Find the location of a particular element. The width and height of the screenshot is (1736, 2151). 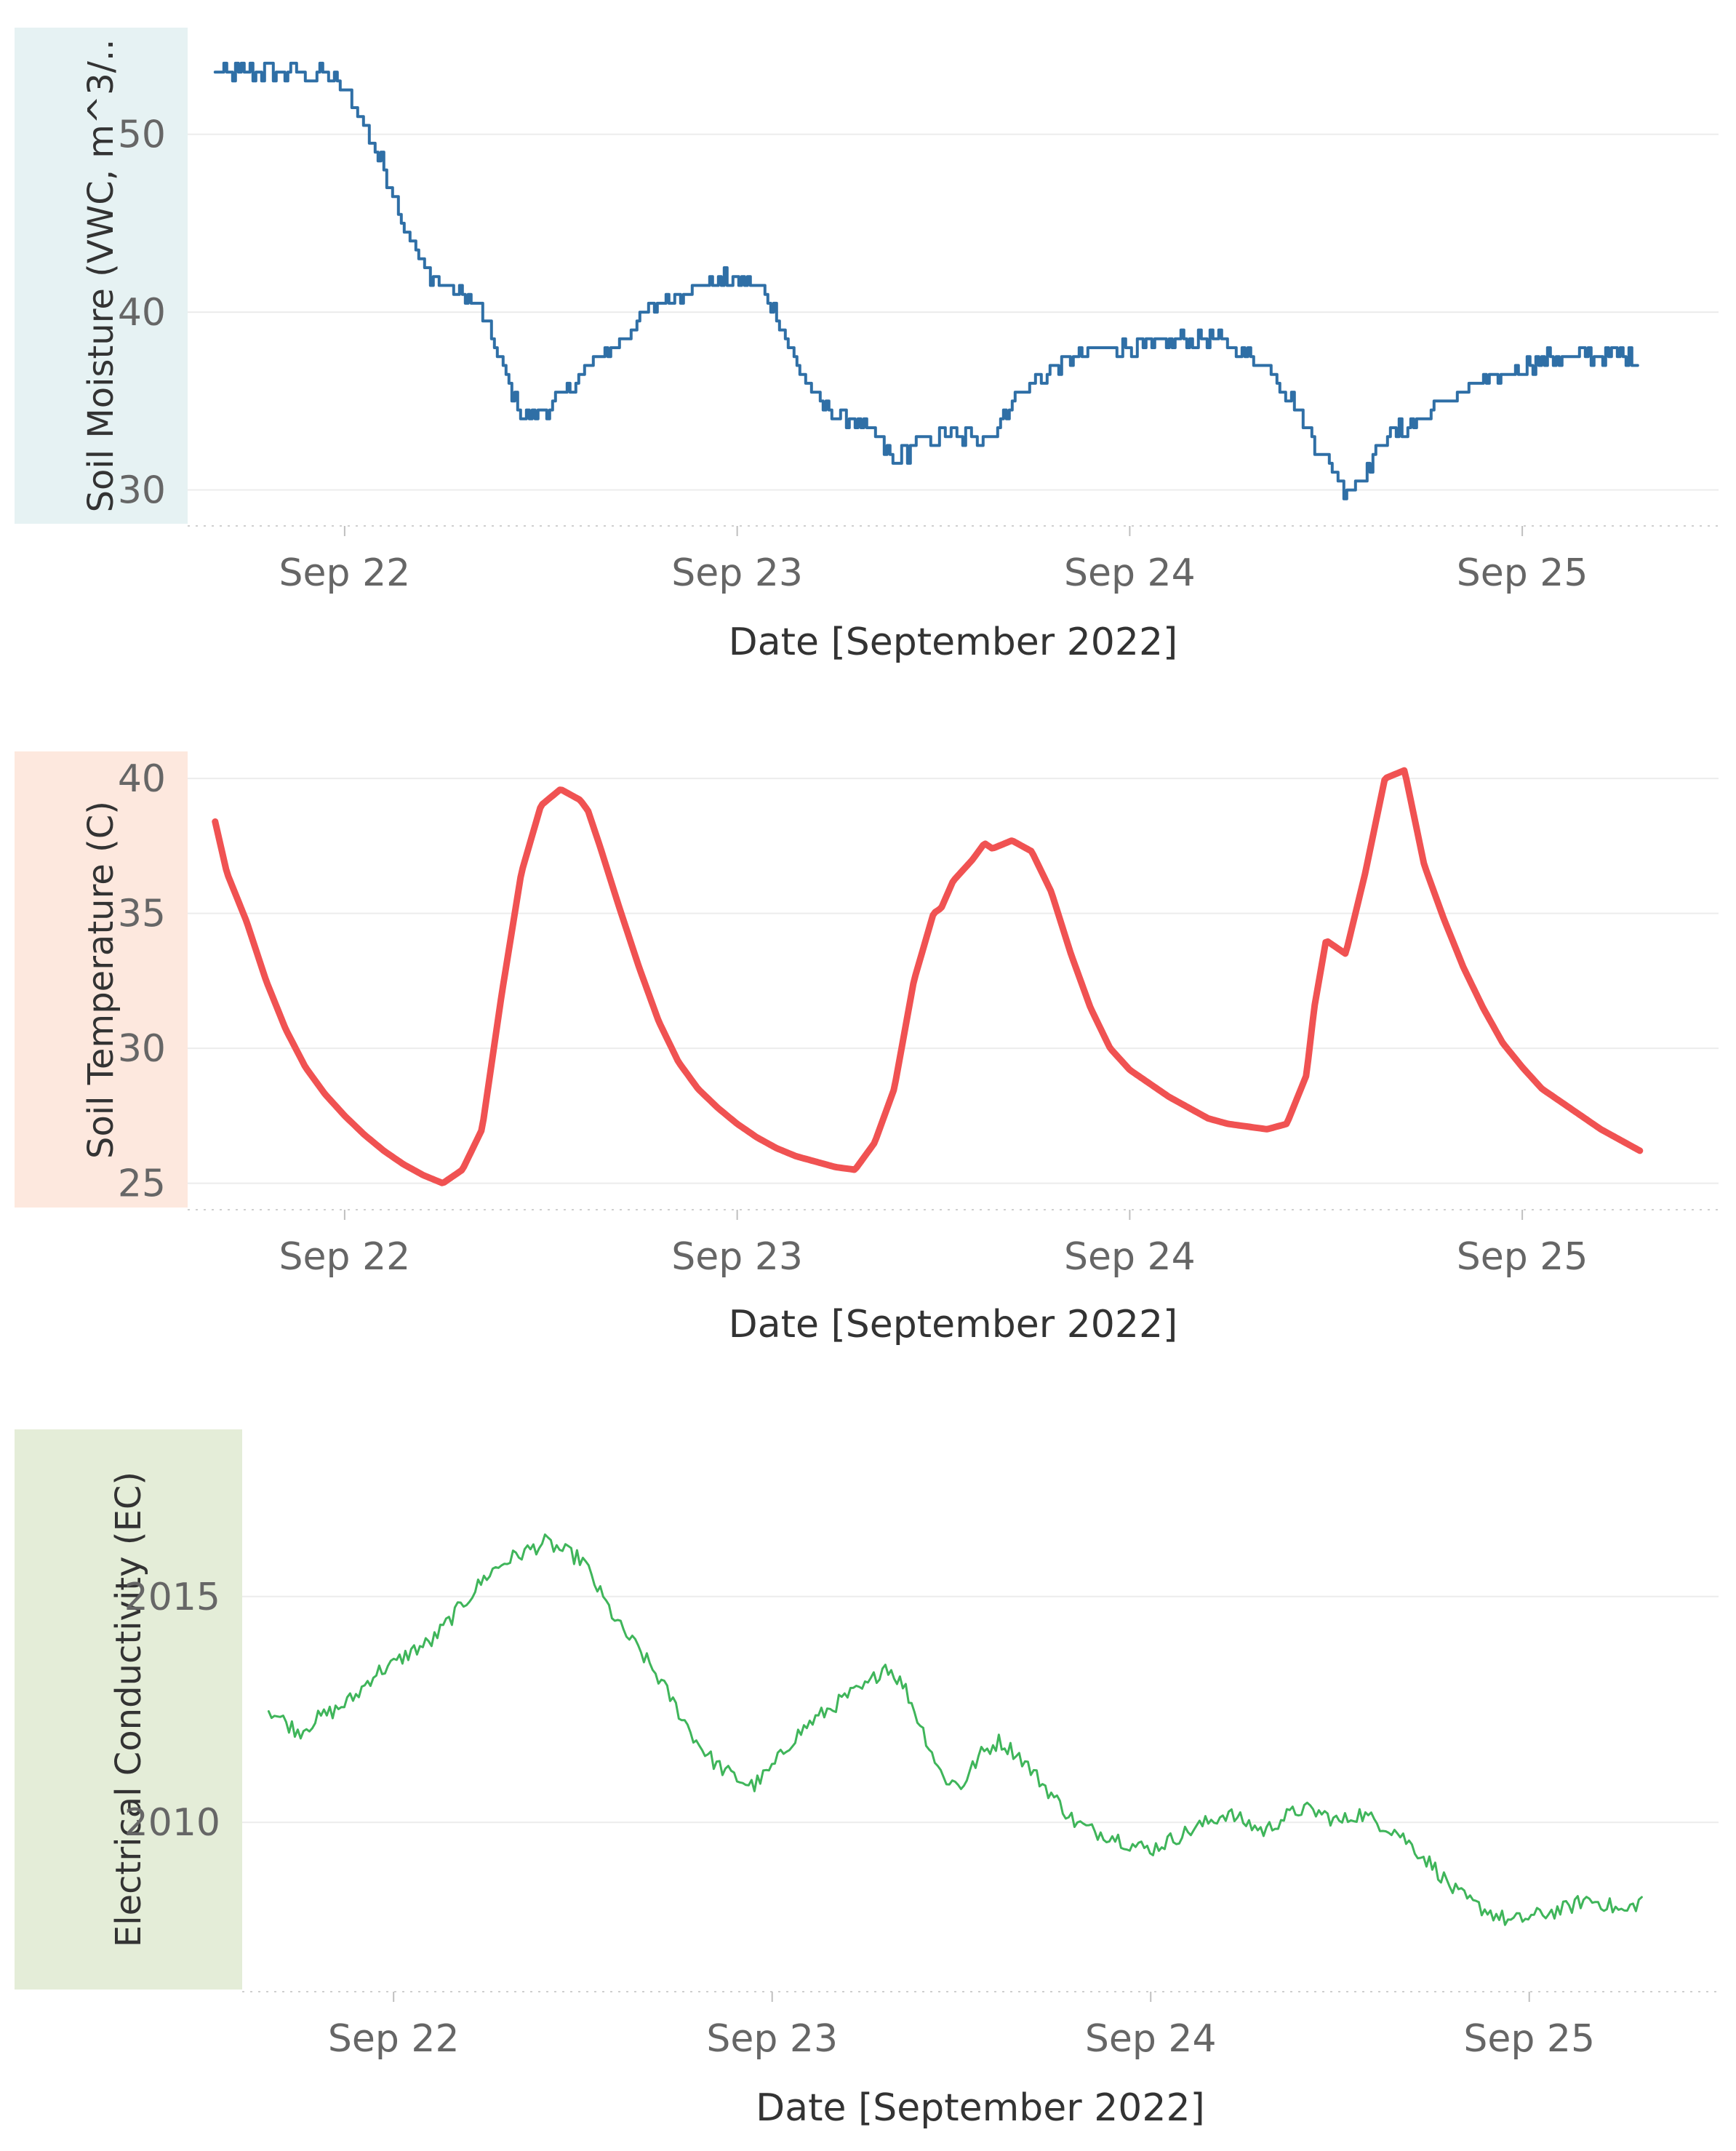

series-line is located at coordinates (955, 1729).